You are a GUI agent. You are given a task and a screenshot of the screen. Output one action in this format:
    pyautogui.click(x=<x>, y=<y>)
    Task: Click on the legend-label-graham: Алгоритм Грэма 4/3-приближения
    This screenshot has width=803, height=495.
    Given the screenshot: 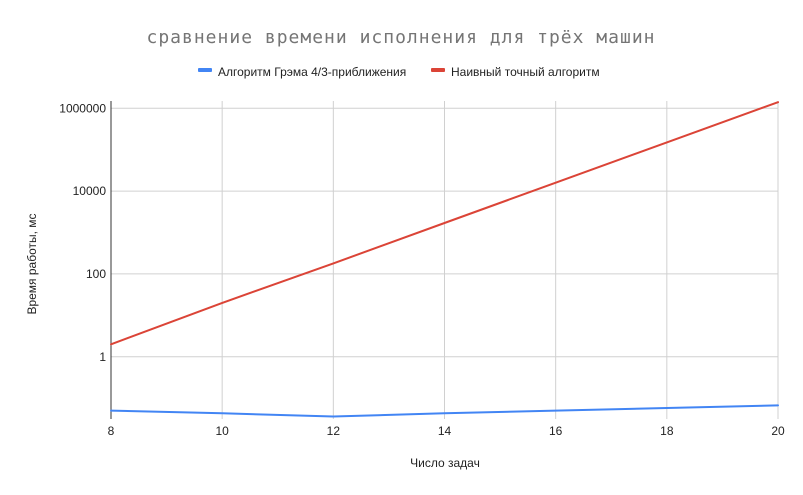 What is the action you would take?
    pyautogui.click(x=312, y=72)
    